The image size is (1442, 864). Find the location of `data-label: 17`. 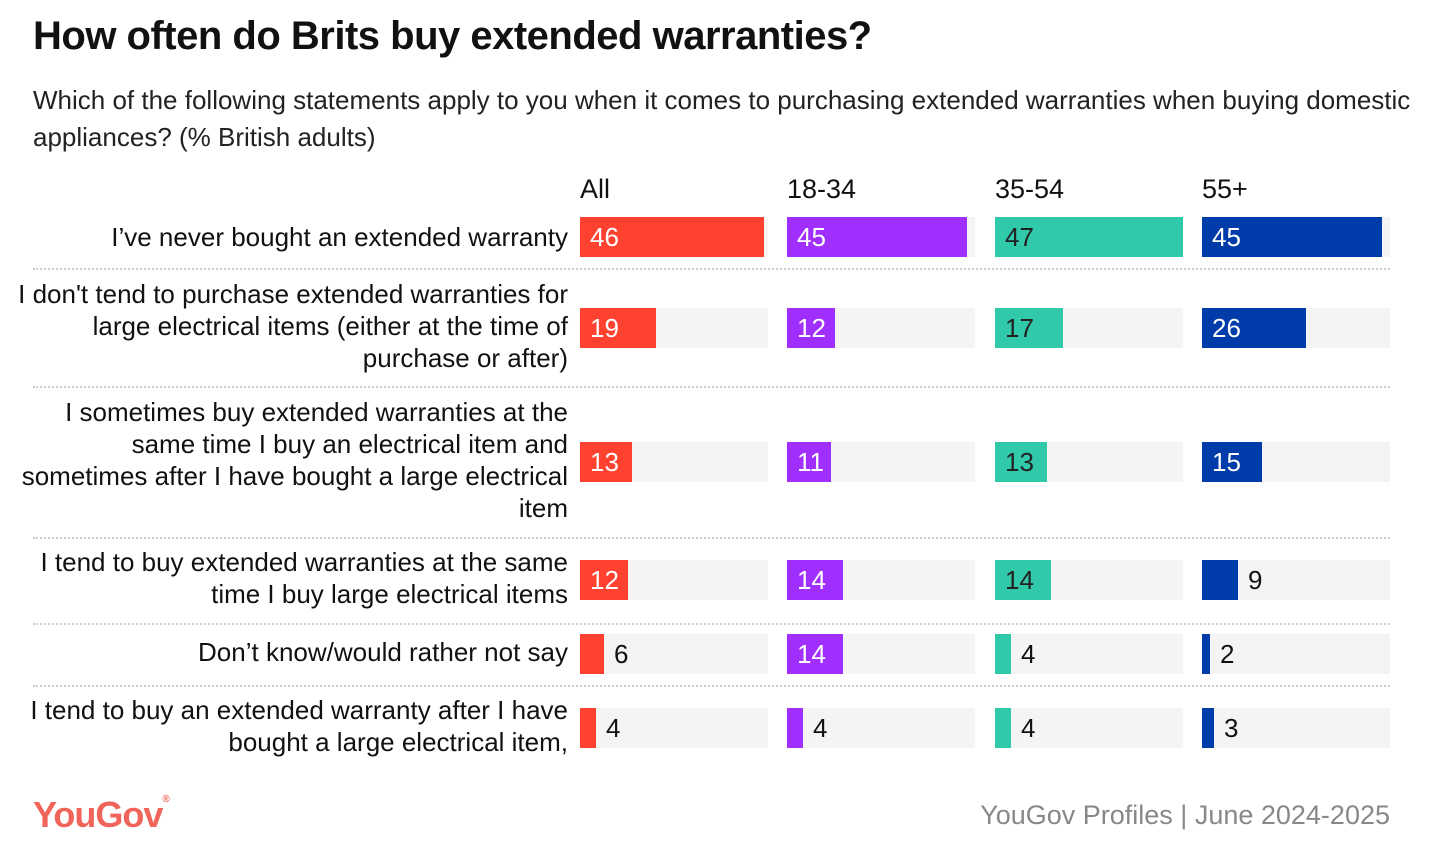

data-label: 17 is located at coordinates (1019, 328).